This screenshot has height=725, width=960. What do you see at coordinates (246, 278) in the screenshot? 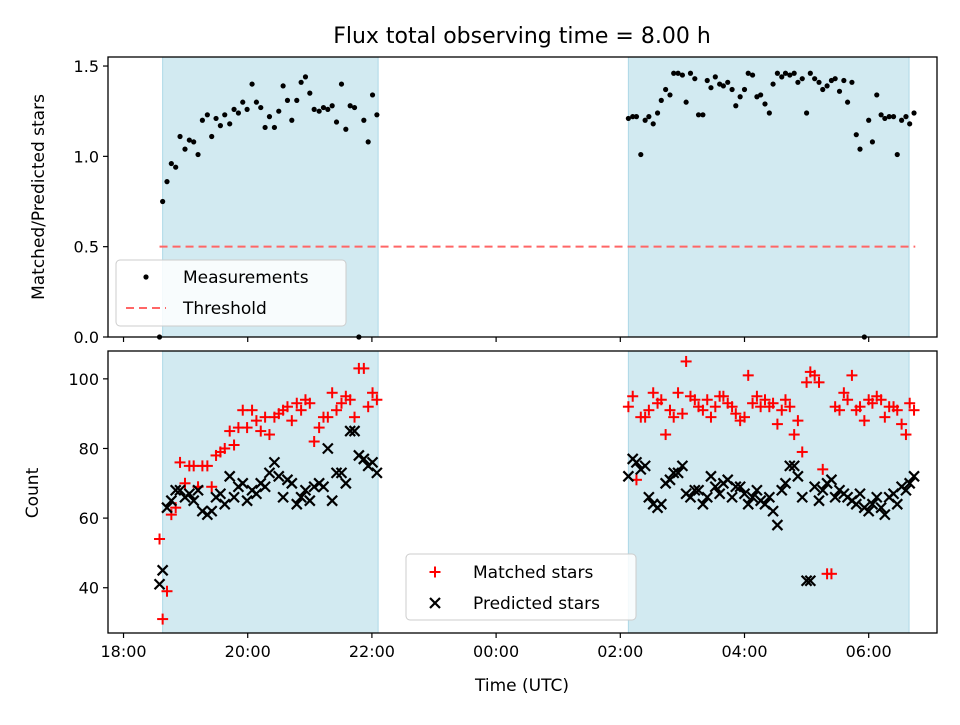
I see `measurements-legend-label: Measurements` at bounding box center [246, 278].